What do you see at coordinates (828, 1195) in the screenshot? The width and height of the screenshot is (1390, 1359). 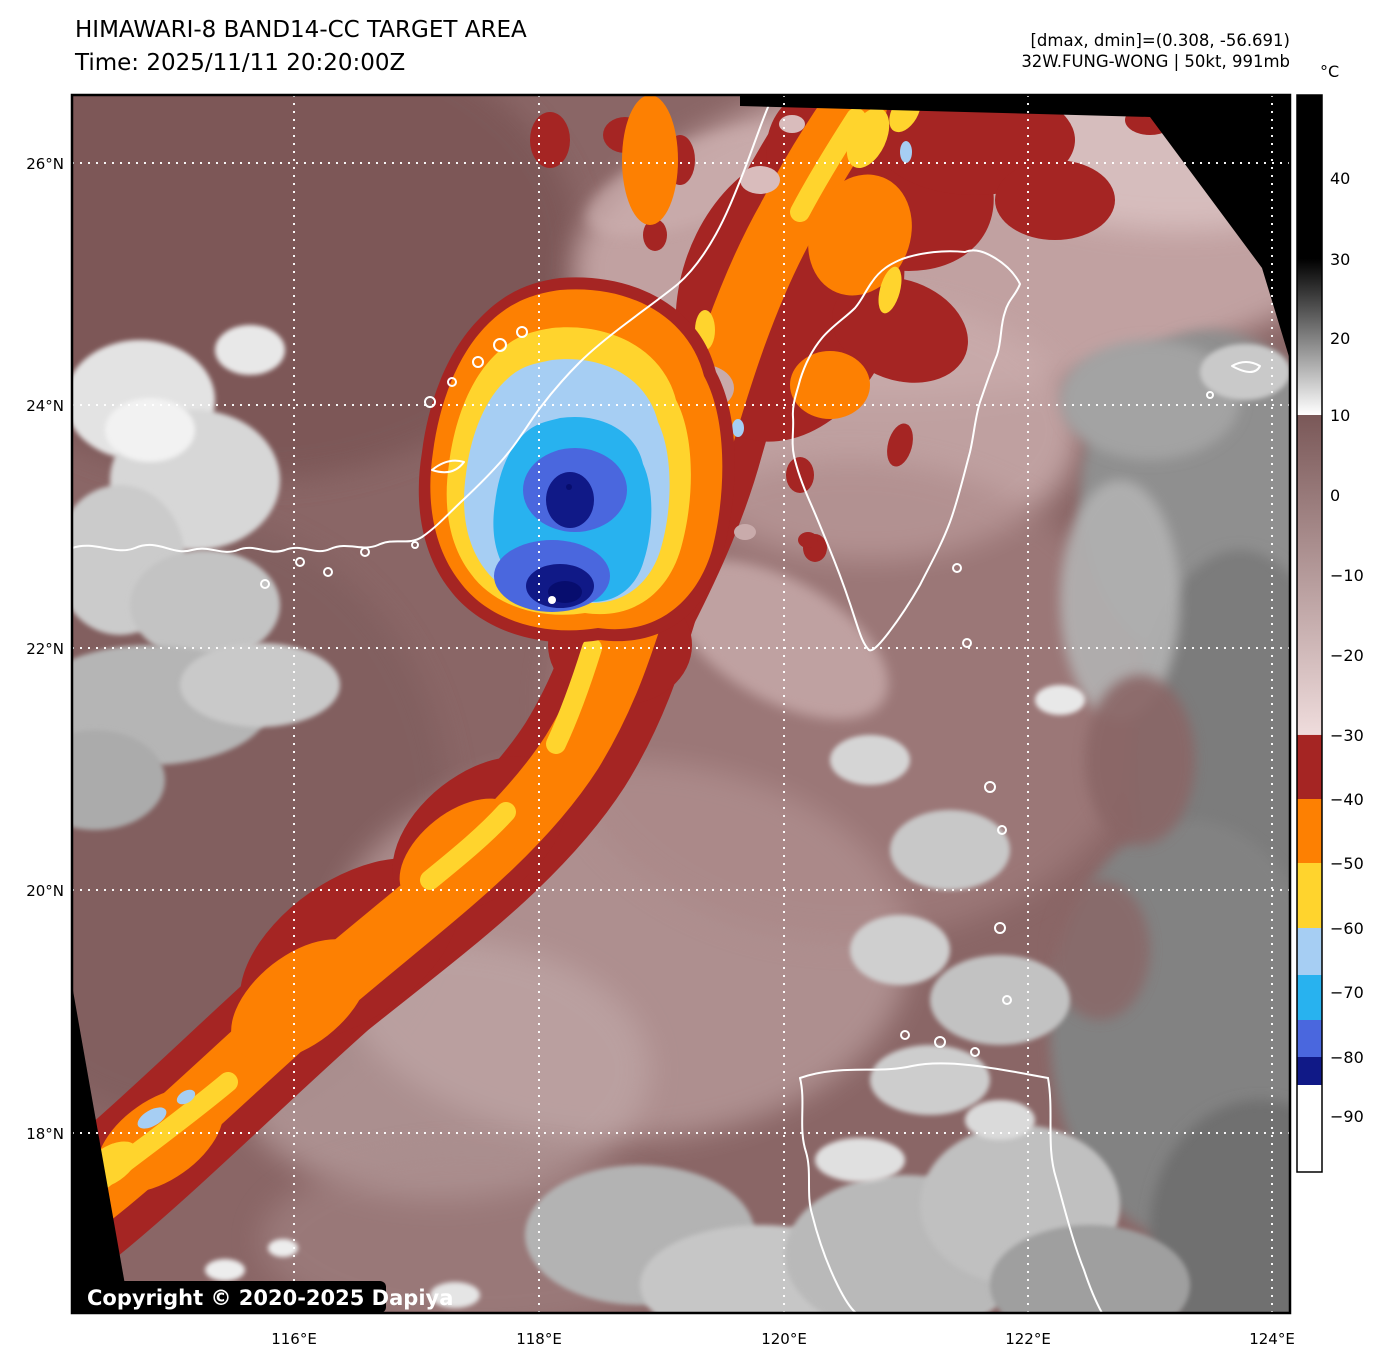 I see `luzon-west-coast` at bounding box center [828, 1195].